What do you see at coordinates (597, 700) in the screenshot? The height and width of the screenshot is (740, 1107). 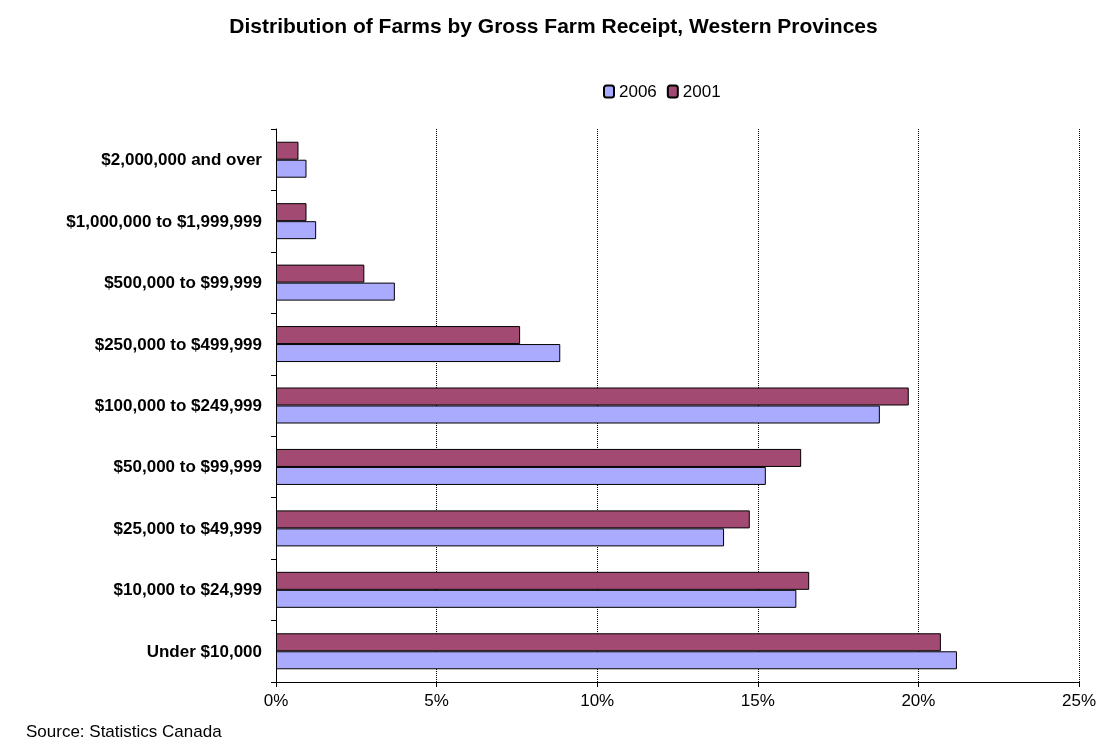 I see `x-tick-label: 10%` at bounding box center [597, 700].